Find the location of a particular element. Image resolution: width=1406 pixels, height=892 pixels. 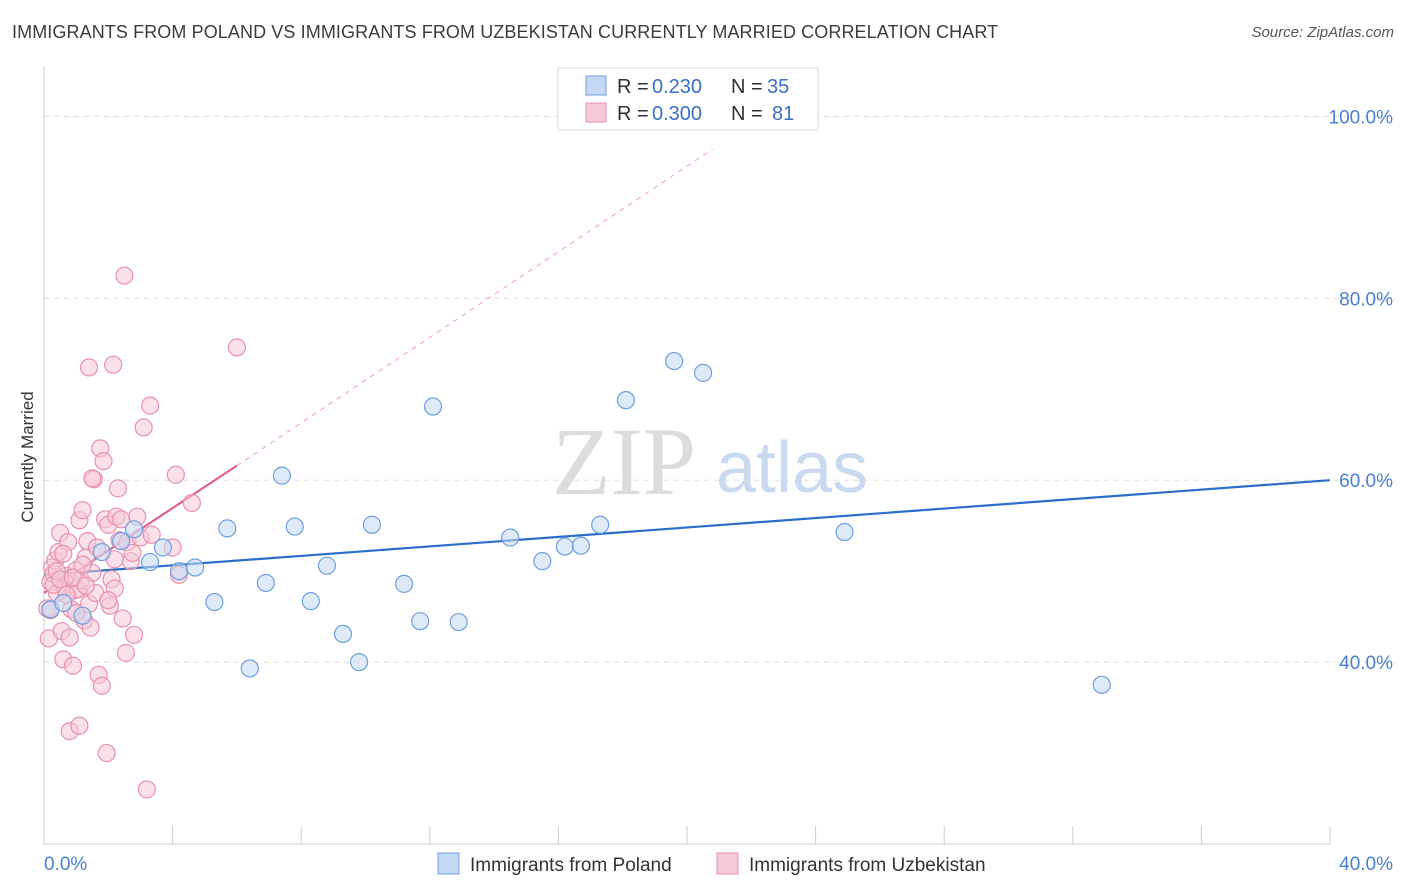

x-tick-labels: 0.0% 40.0% is located at coordinates (718, 864).